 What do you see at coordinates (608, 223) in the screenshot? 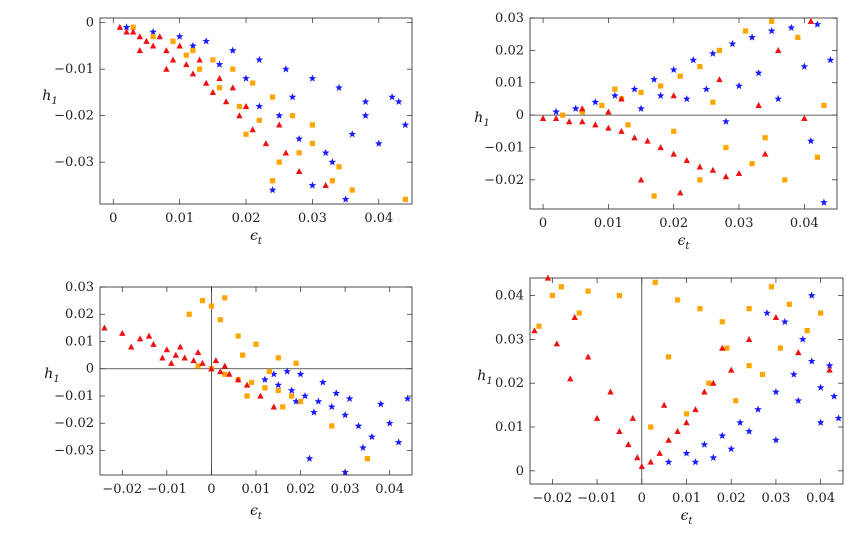
I see `x-tick-label: 0.01` at bounding box center [608, 223].